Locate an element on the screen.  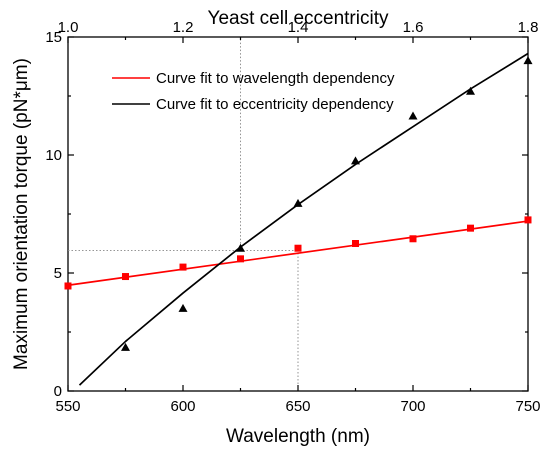
x2-tick-label: 1.4 is located at coordinates (298, 27).